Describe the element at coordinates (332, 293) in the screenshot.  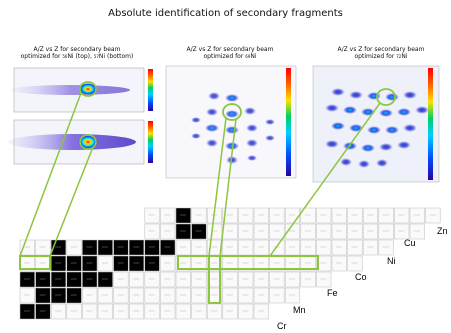
I see `element-label-fe: Fe` at that location.